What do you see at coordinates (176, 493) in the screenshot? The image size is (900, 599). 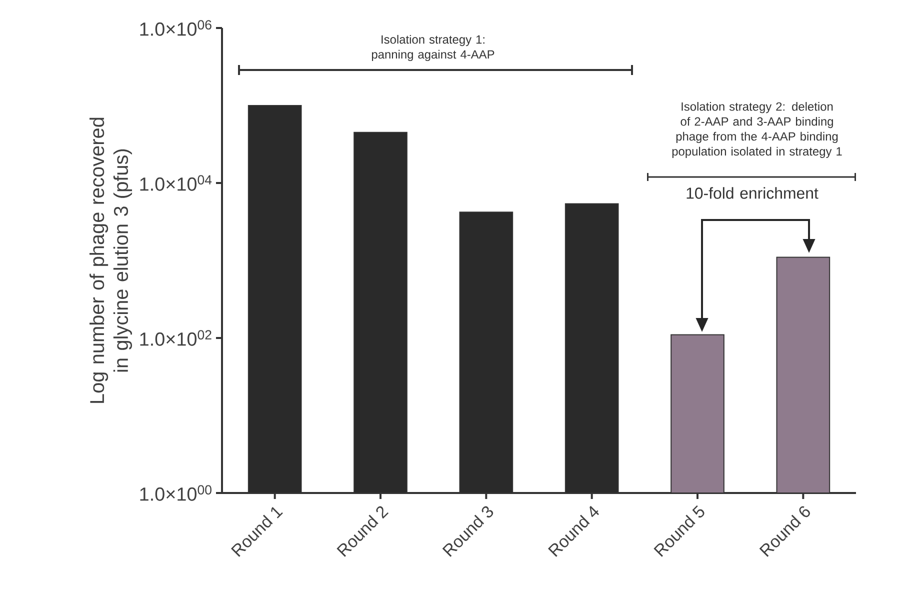 I see `y-tick-label: 1.0×10$^{00}$` at bounding box center [176, 493].